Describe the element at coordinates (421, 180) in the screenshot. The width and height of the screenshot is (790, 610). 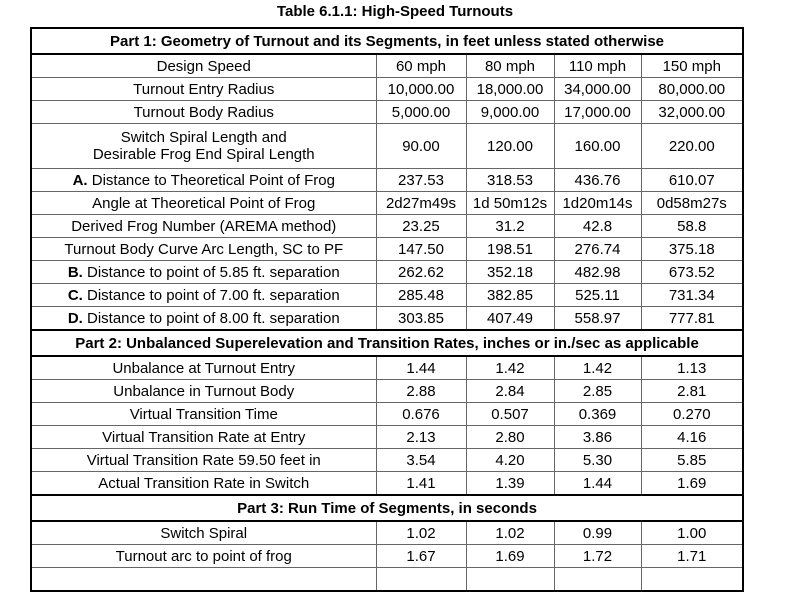
I see `value-cell: 237.53` at that location.